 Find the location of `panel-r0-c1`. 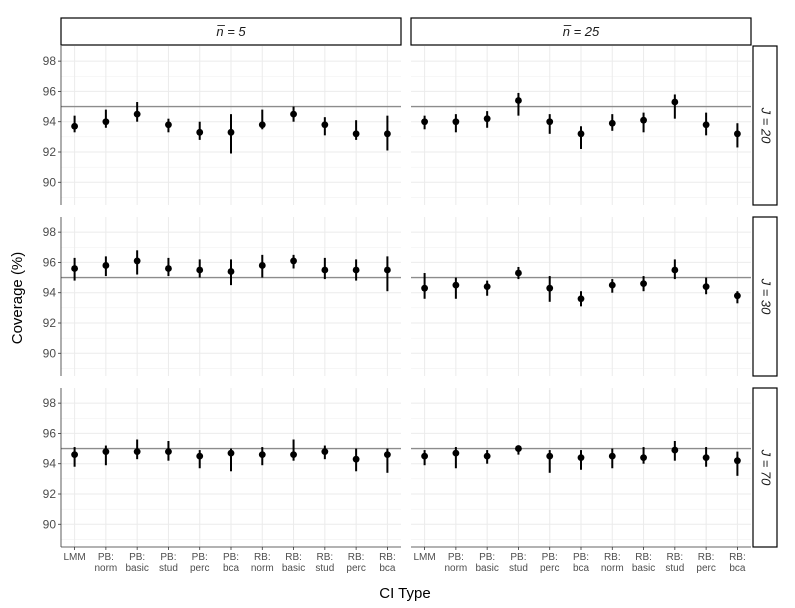

panel-r0-c1 is located at coordinates (581, 125).